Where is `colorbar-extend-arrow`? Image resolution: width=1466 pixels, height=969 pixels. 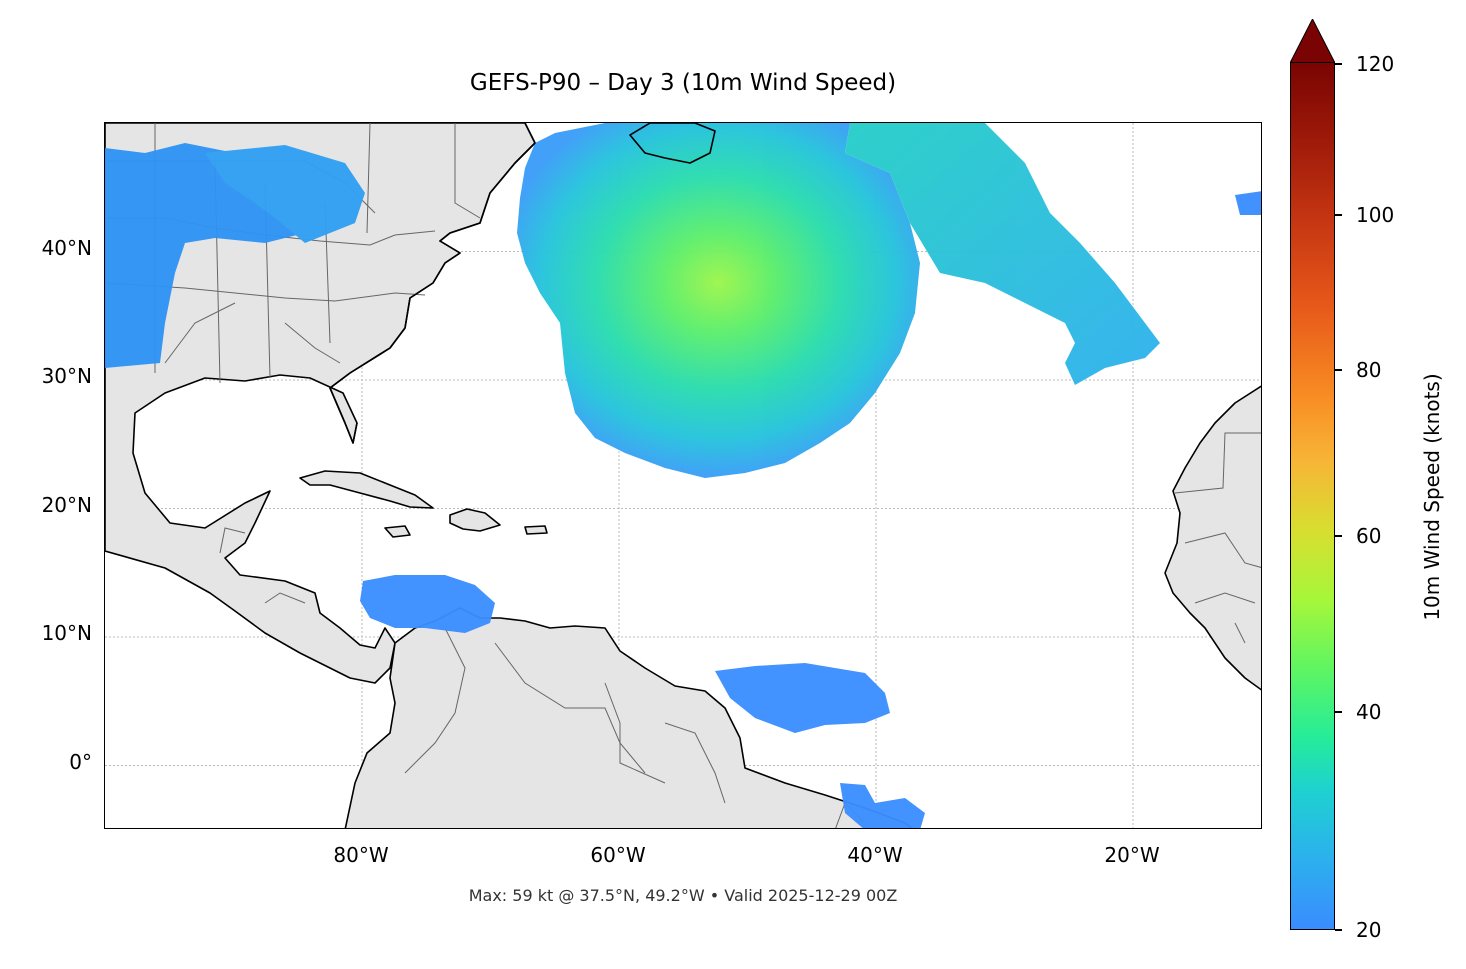 colorbar-extend-arrow is located at coordinates (1312, 41).